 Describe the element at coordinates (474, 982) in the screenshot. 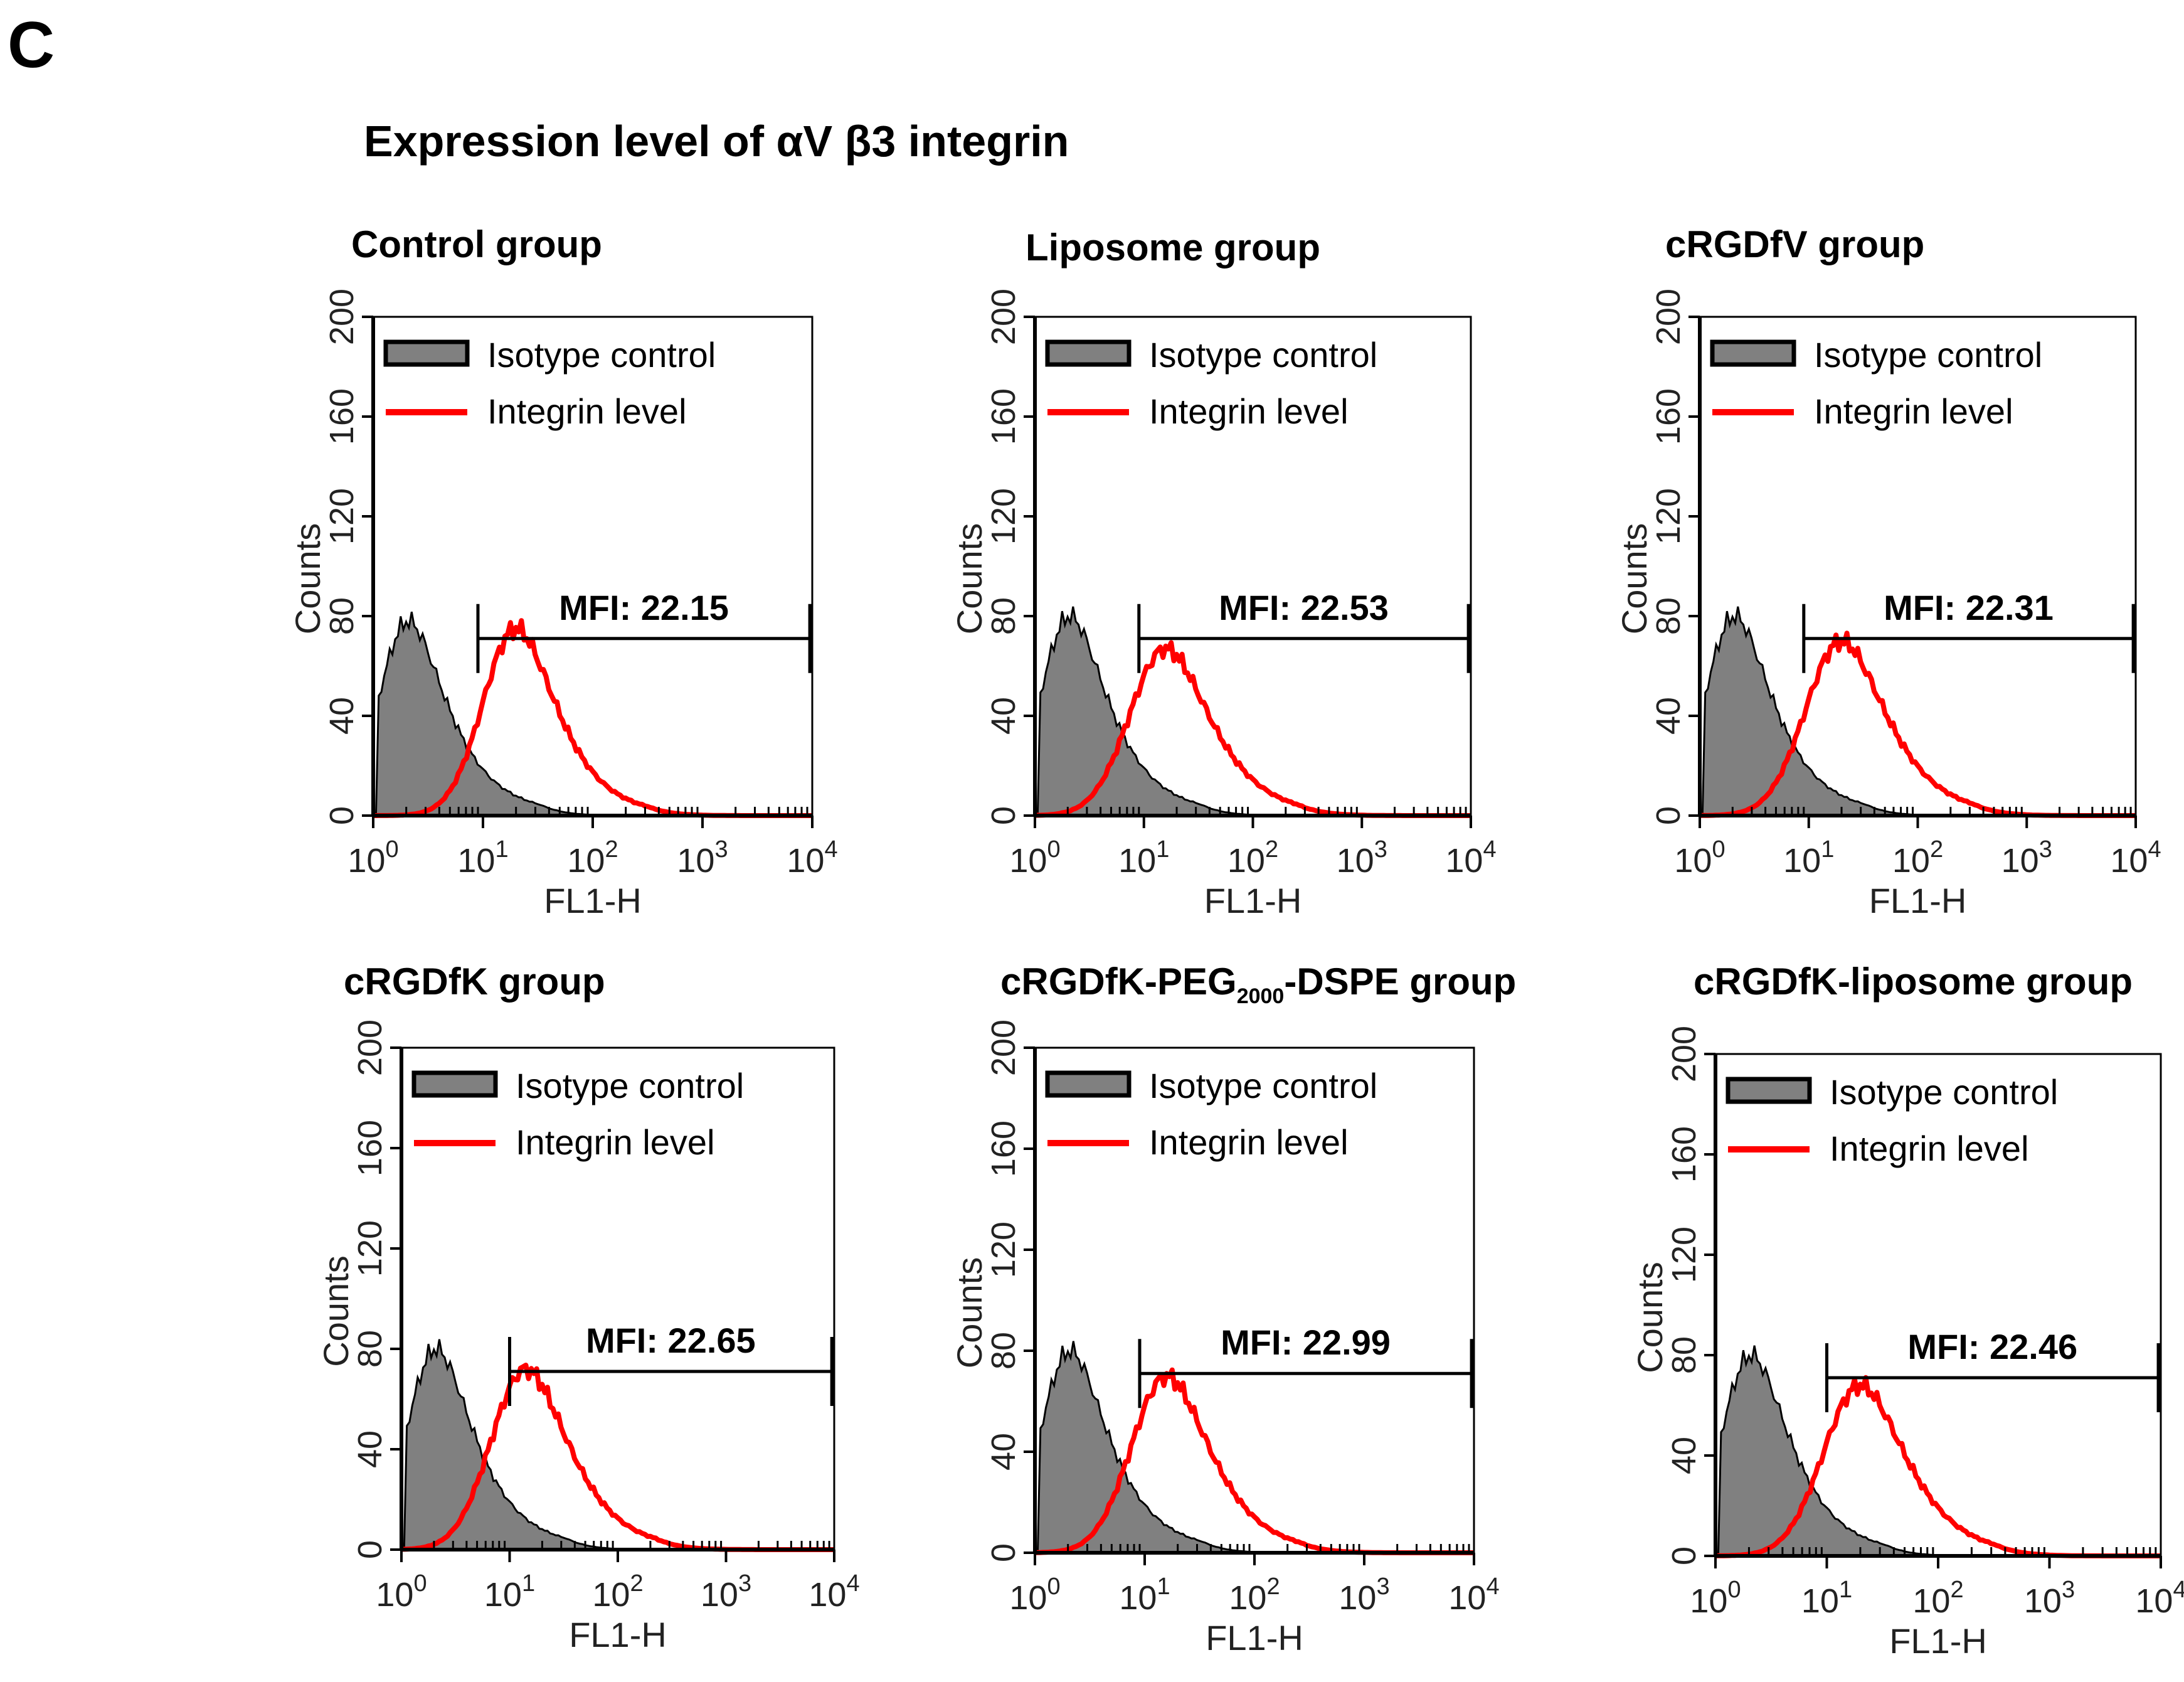

I see `title-part: cRGDfK group` at that location.